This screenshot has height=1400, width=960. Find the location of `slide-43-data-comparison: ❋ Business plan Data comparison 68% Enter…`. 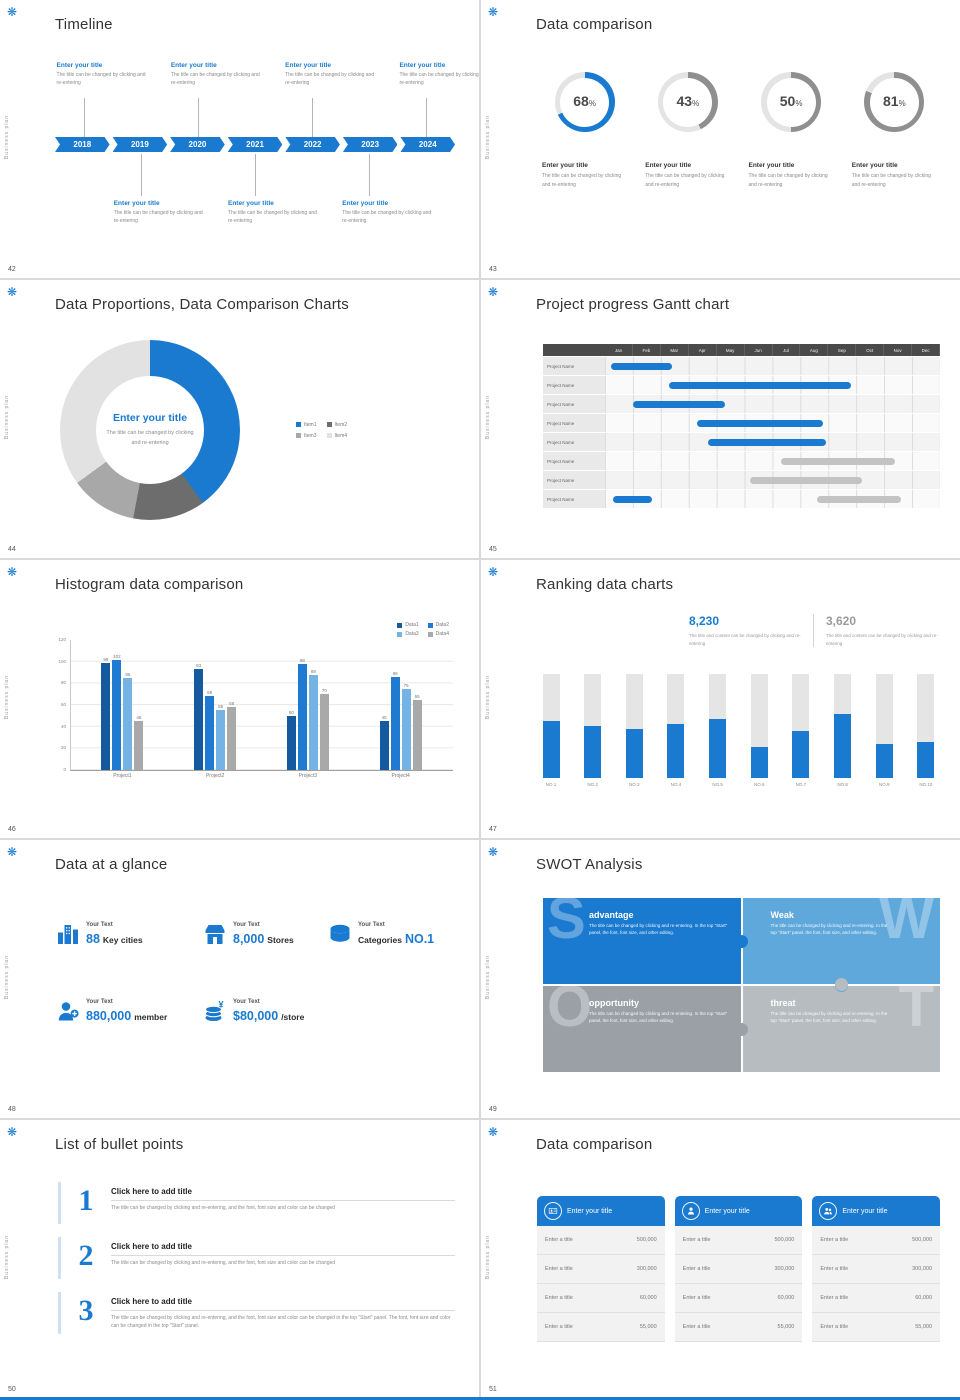

slide-43-data-comparison: ❋ Business plan Data comparison 68% Enter… is located at coordinates (720, 139).